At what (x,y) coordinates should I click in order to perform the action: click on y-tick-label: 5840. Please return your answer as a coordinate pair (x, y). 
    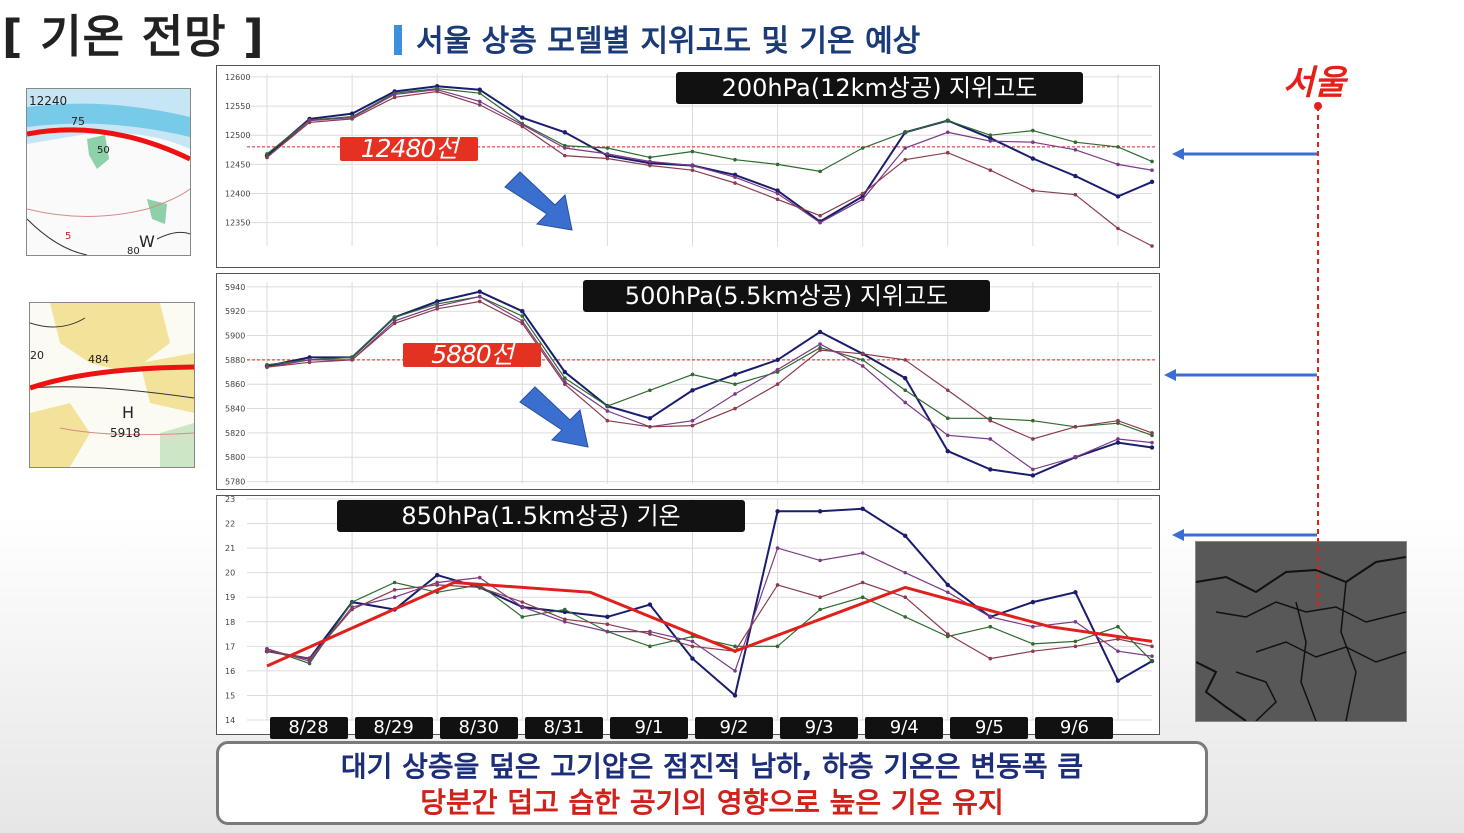
    Looking at the image, I should click on (235, 409).